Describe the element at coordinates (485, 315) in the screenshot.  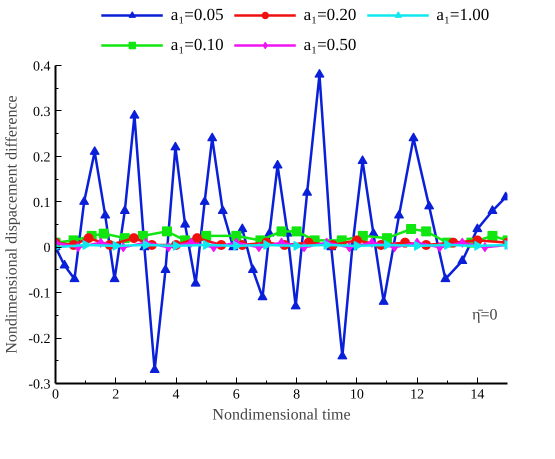
I see `annotation: η̄=0` at that location.